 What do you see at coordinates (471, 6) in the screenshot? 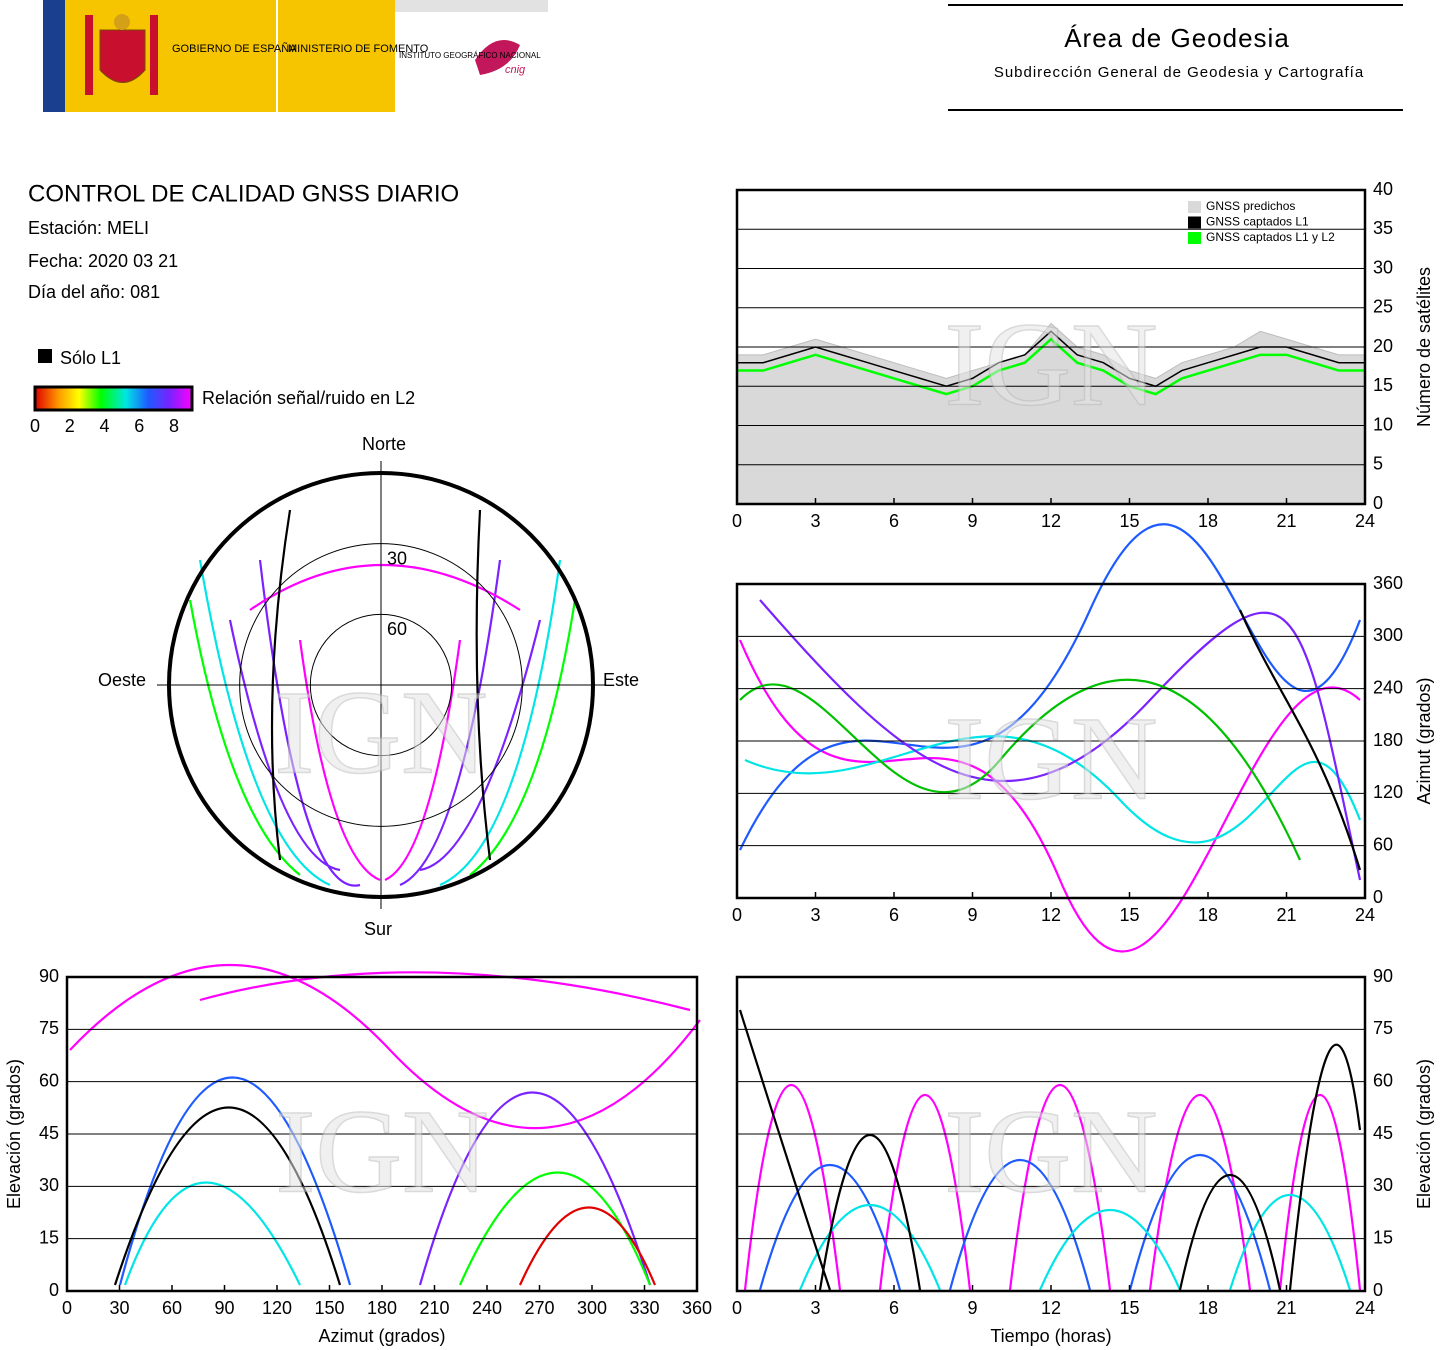
I see `logo-bar` at bounding box center [471, 6].